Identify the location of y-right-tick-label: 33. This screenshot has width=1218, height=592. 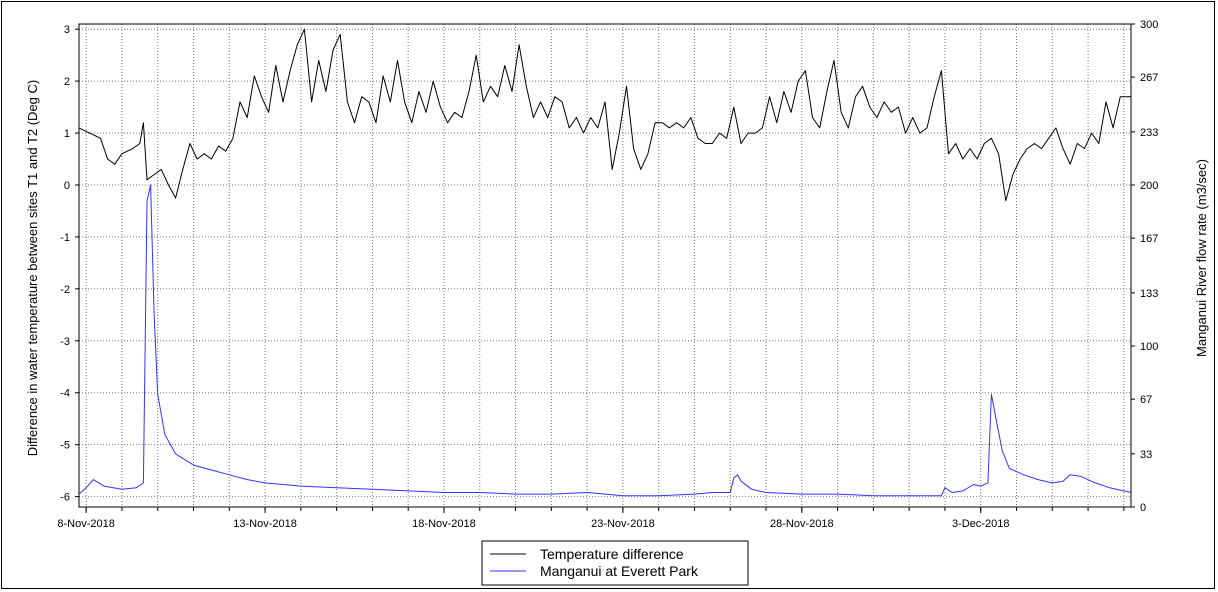
(1146, 455).